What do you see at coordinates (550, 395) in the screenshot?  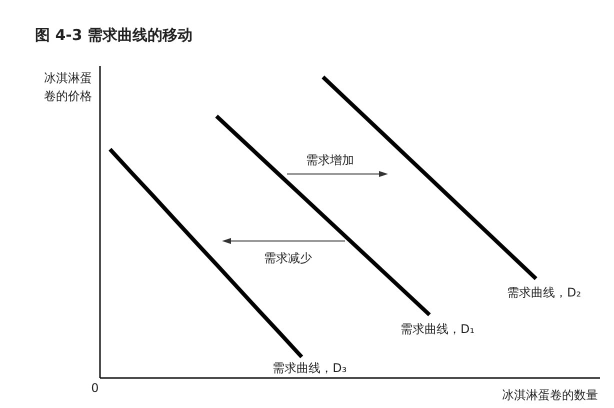 I see `x-axis-title: 冰淇淋蛋卷的数量` at bounding box center [550, 395].